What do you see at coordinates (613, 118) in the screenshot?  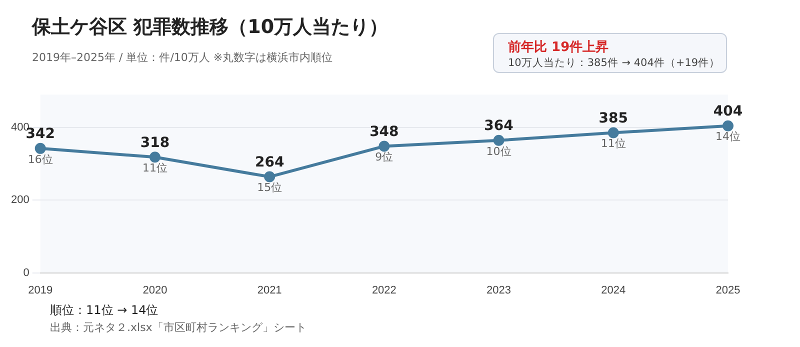 I see `data-label: 385` at bounding box center [613, 118].